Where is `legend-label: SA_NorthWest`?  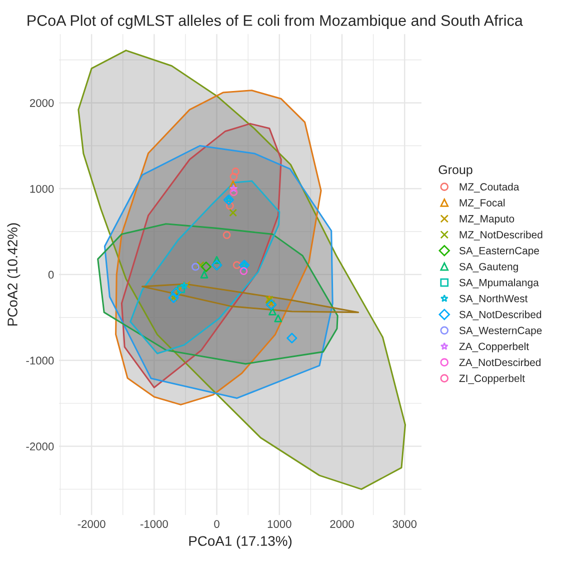 legend-label: SA_NorthWest is located at coordinates (493, 299).